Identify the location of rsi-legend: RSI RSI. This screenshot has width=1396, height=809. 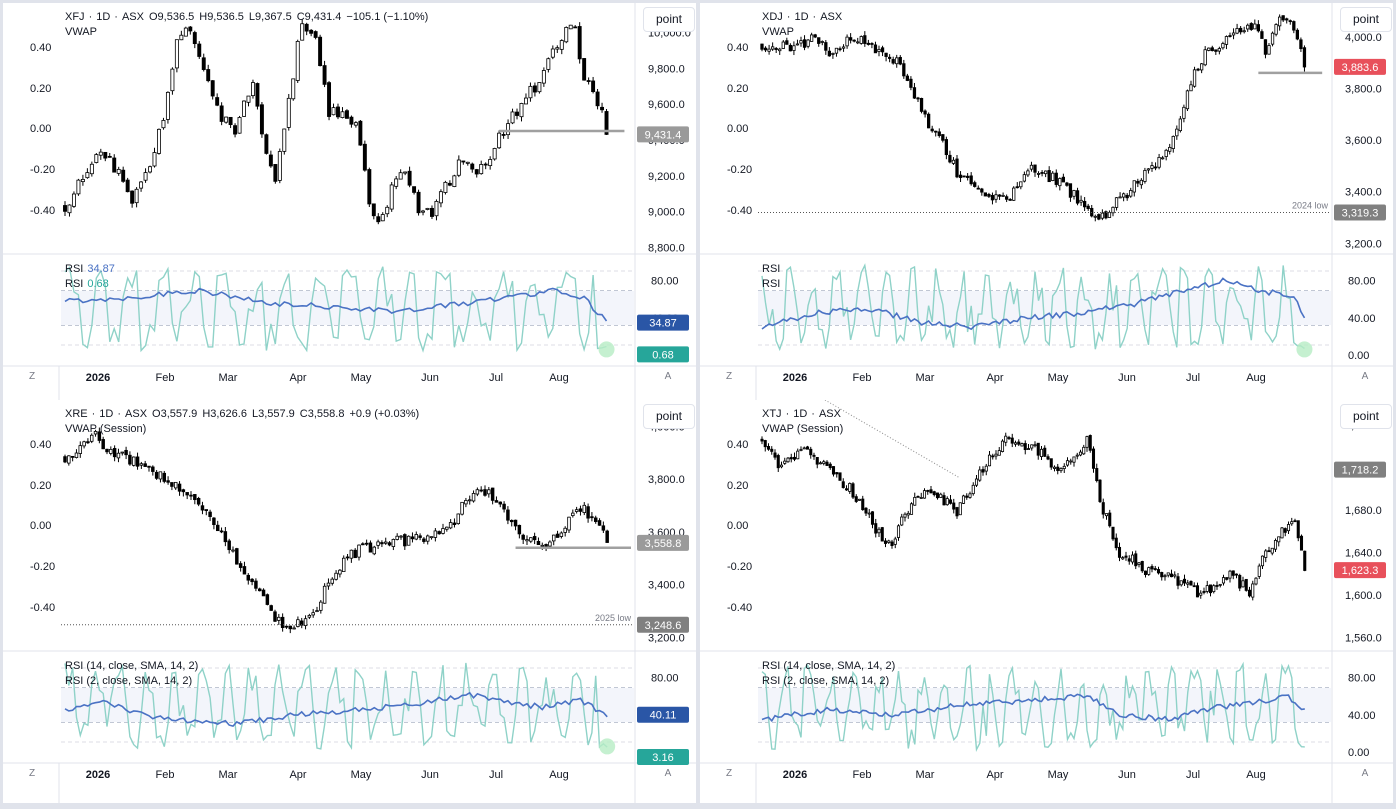
(771, 277).